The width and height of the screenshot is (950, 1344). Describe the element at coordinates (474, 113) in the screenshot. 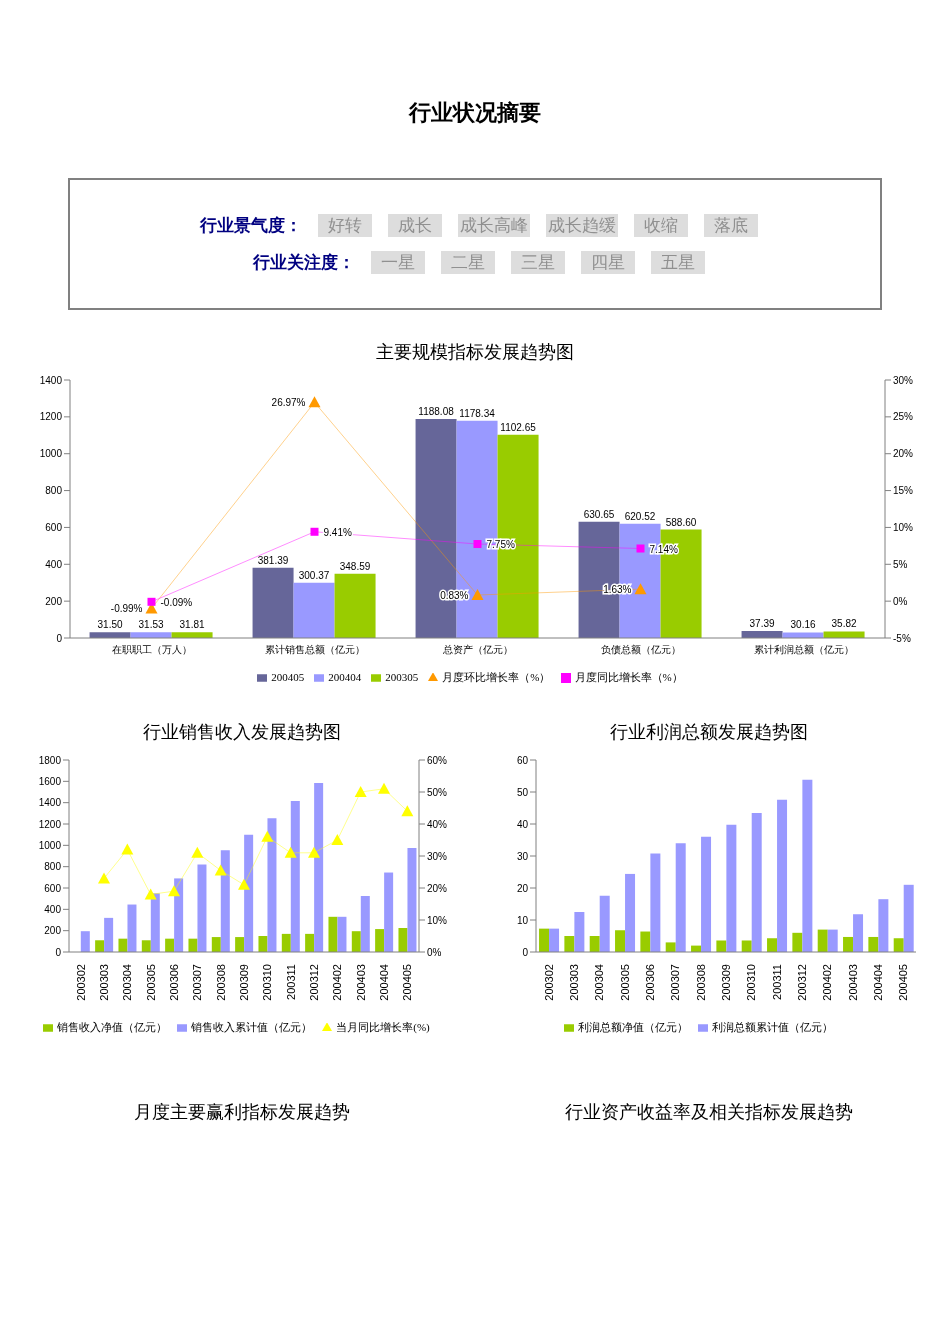

I see `text: 行业状况摘要` at that location.